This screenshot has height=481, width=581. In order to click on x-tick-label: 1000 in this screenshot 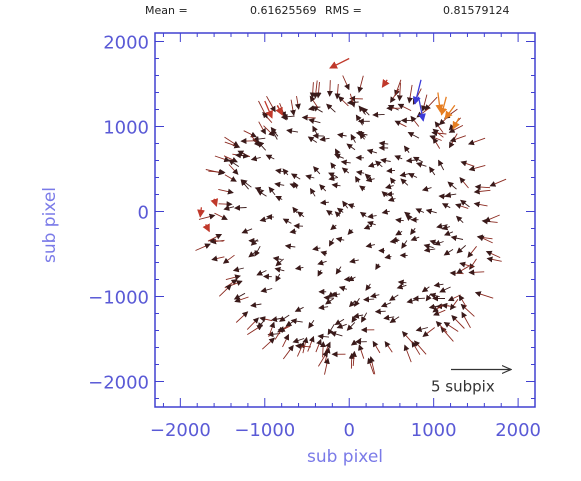, I will do `click(434, 430)`.